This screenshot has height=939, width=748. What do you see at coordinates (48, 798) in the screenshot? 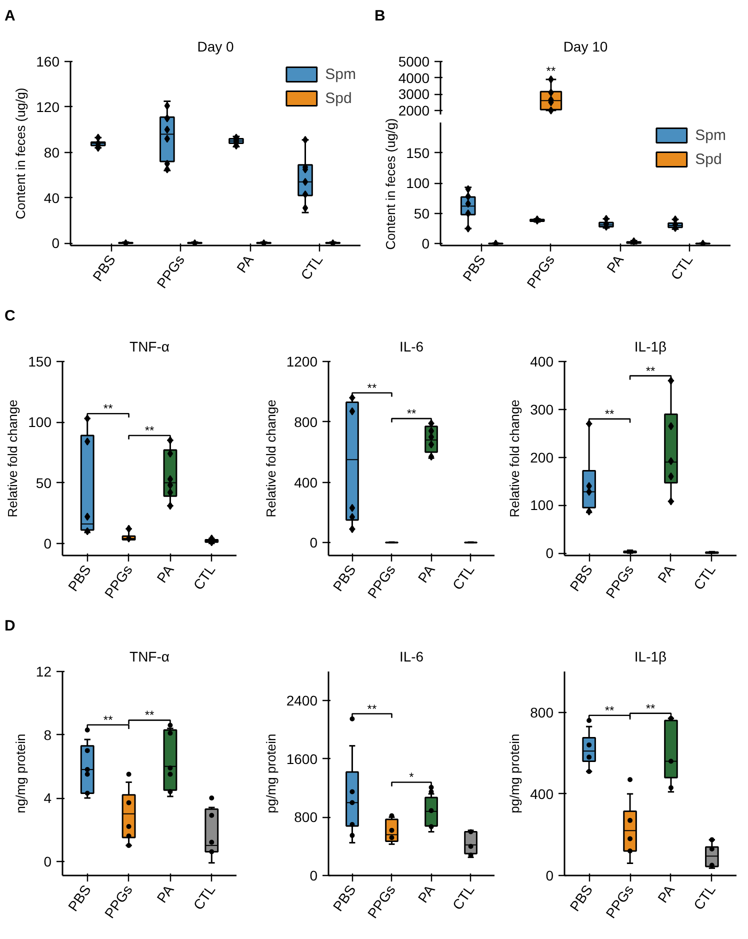
I see `y-tick-label: 4` at bounding box center [48, 798].